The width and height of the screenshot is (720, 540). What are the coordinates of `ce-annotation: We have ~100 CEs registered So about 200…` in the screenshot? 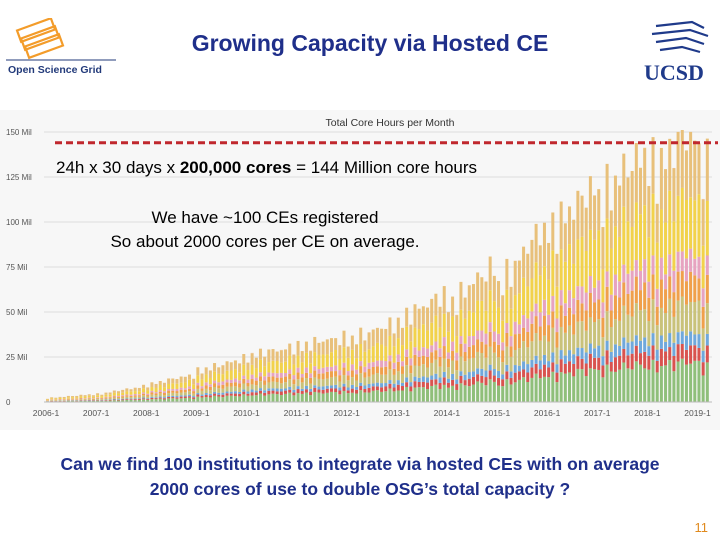 It's located at (265, 230).